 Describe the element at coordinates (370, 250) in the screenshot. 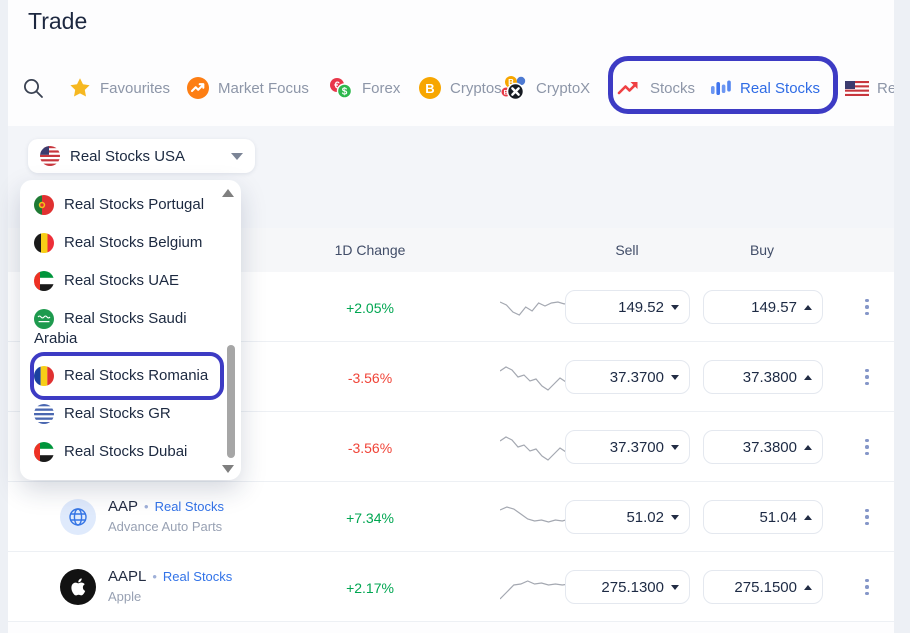

I see `header-1d-change: 1D Change` at that location.